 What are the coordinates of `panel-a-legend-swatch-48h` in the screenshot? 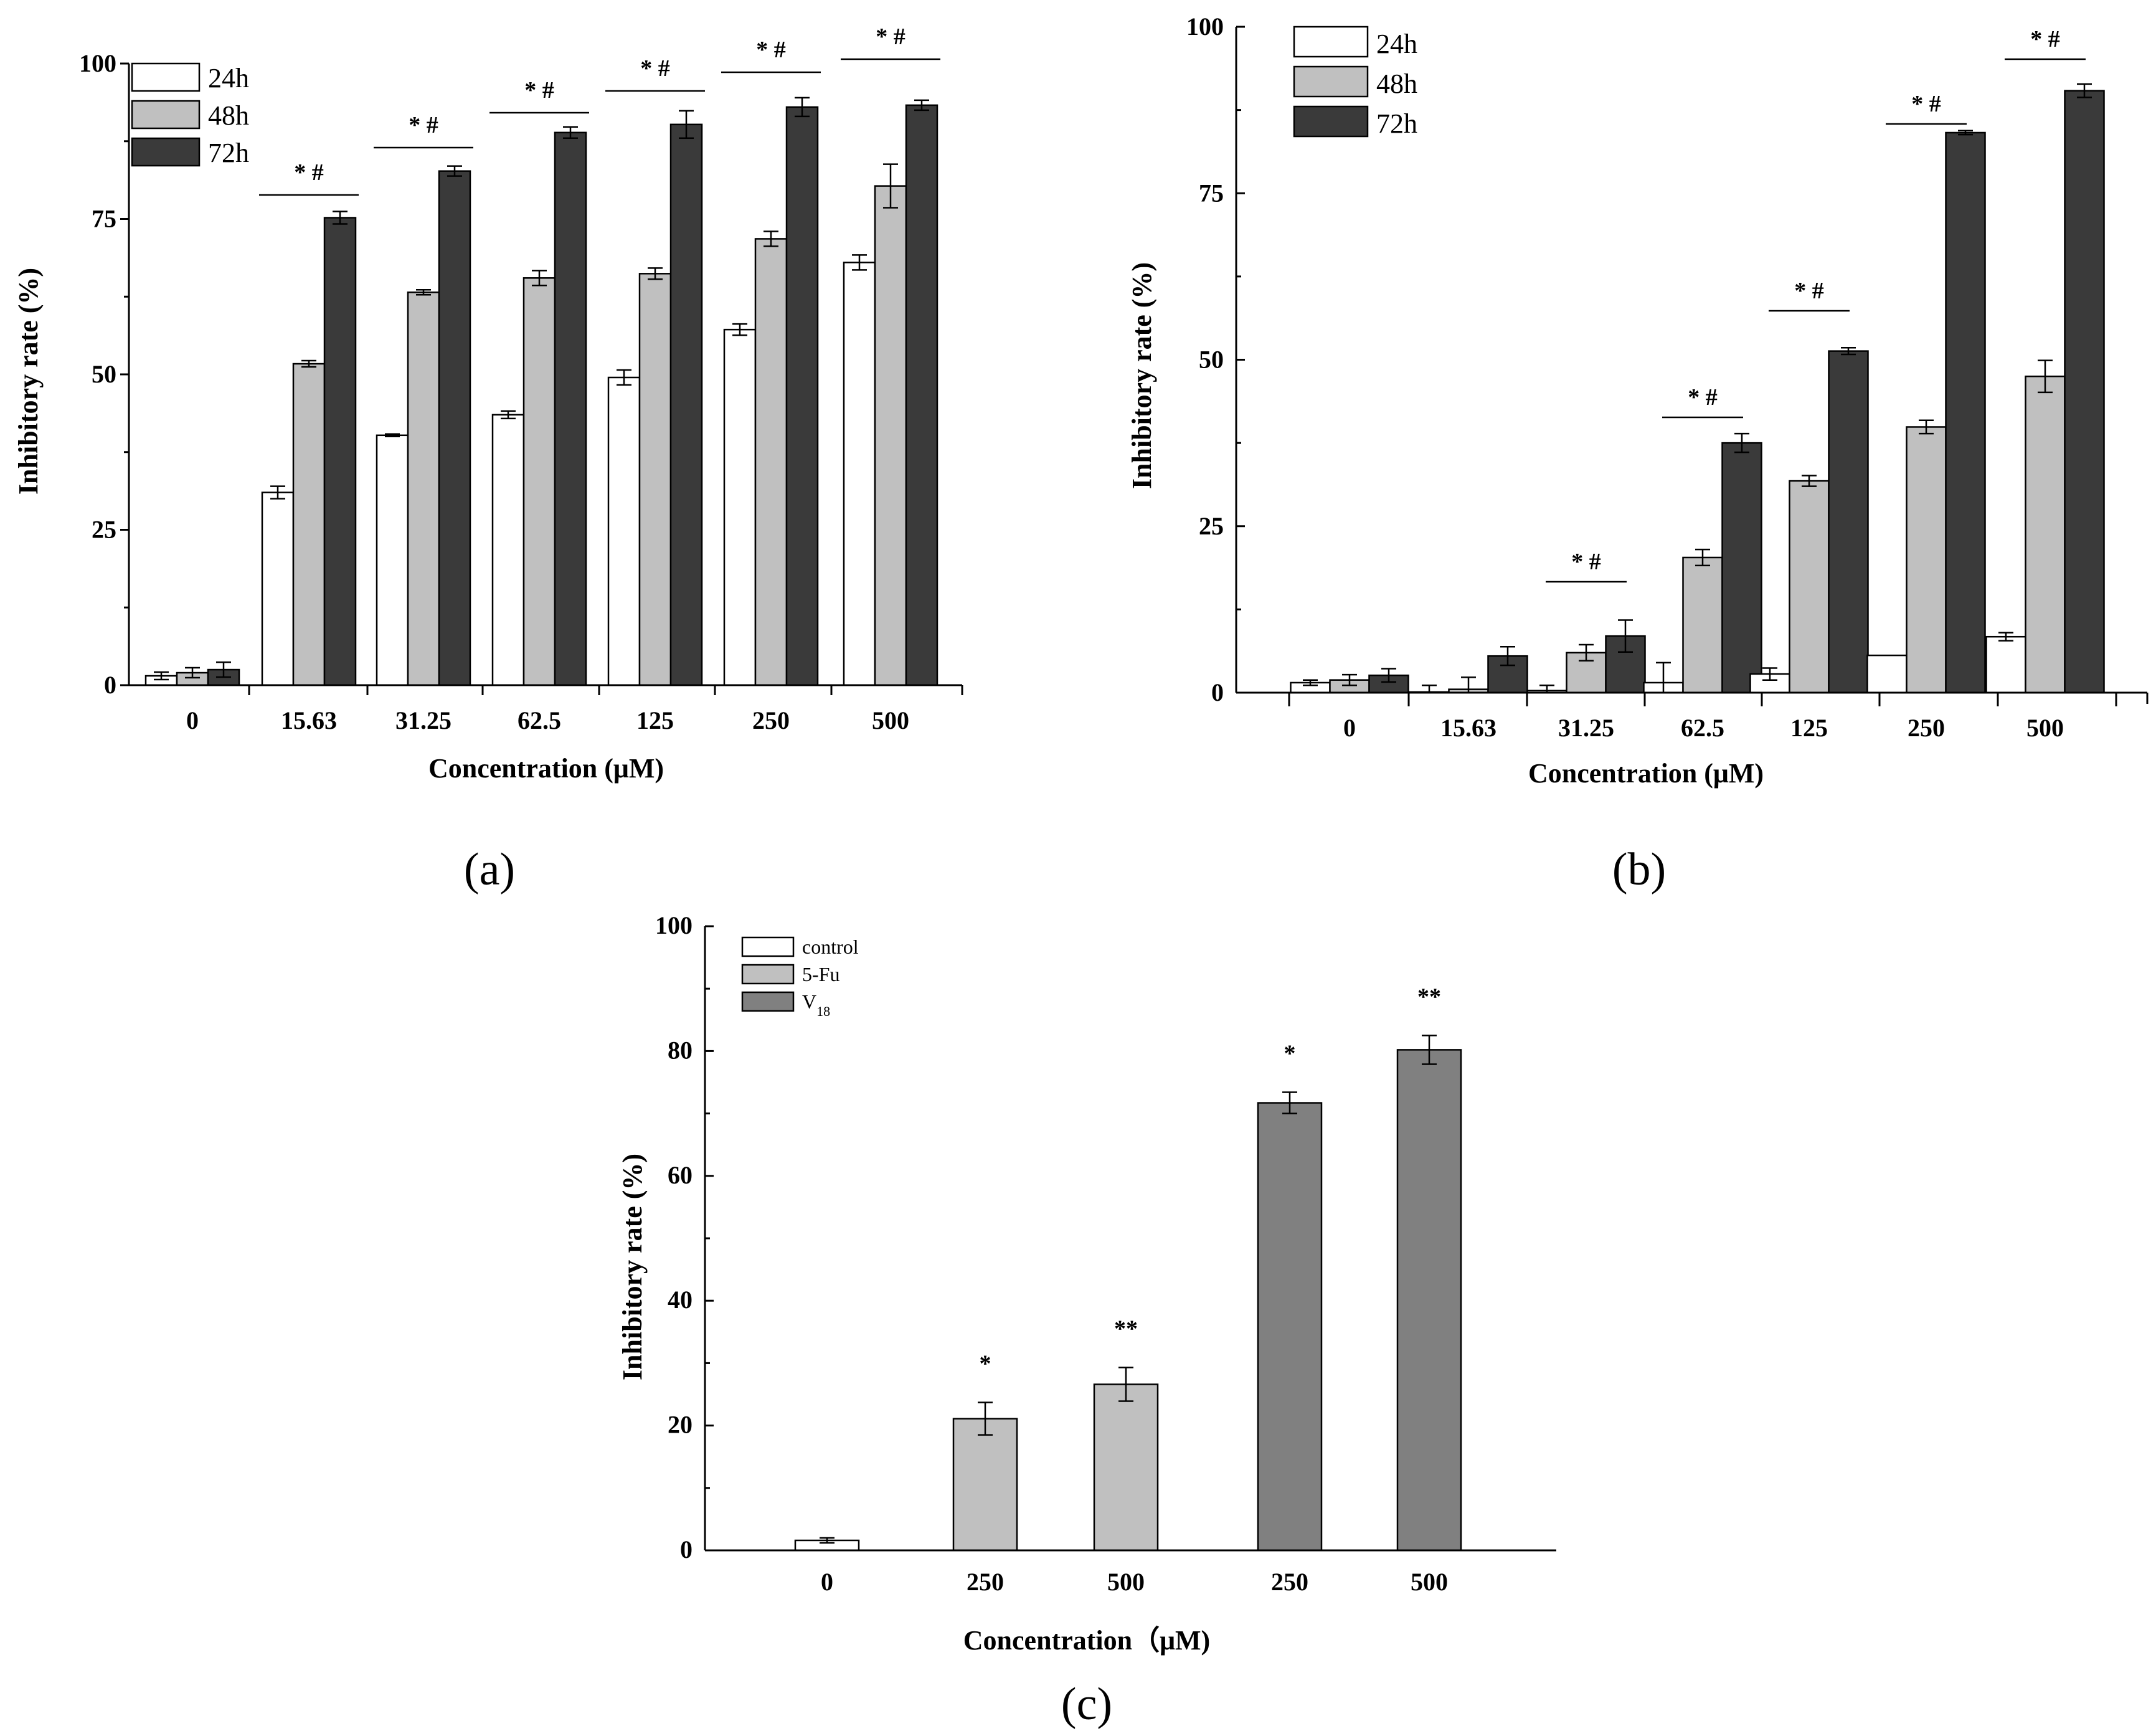 It's located at (166, 115).